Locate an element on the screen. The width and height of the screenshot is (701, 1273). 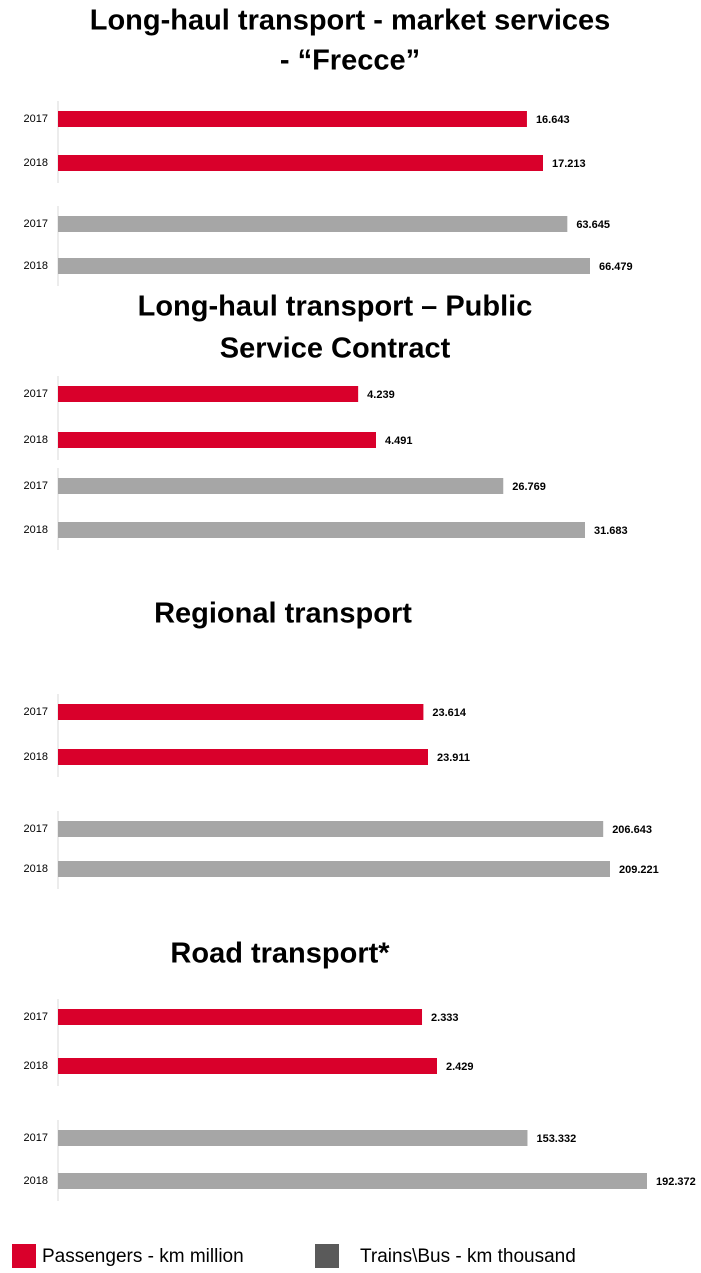
chart-title: Long-haul transport – Public is located at coordinates (335, 307).